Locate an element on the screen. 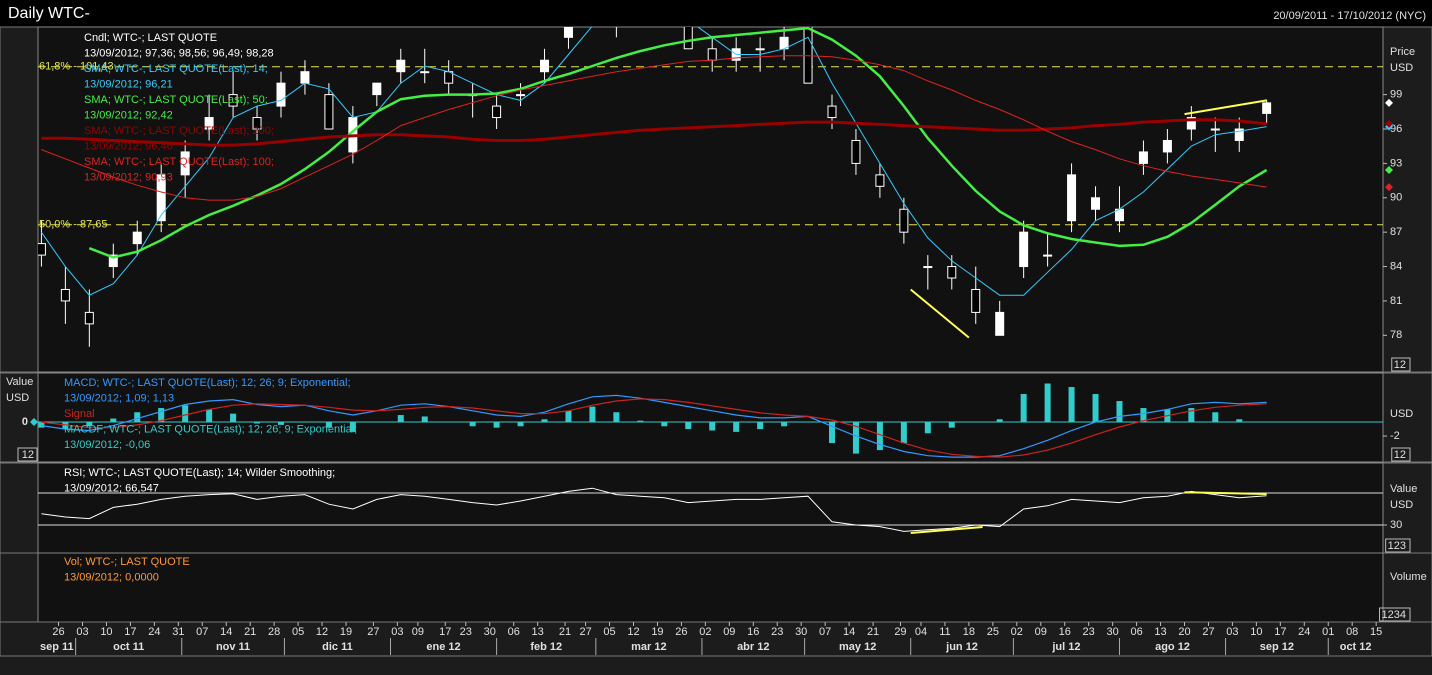  zero-marker is located at coordinates (34, 422).